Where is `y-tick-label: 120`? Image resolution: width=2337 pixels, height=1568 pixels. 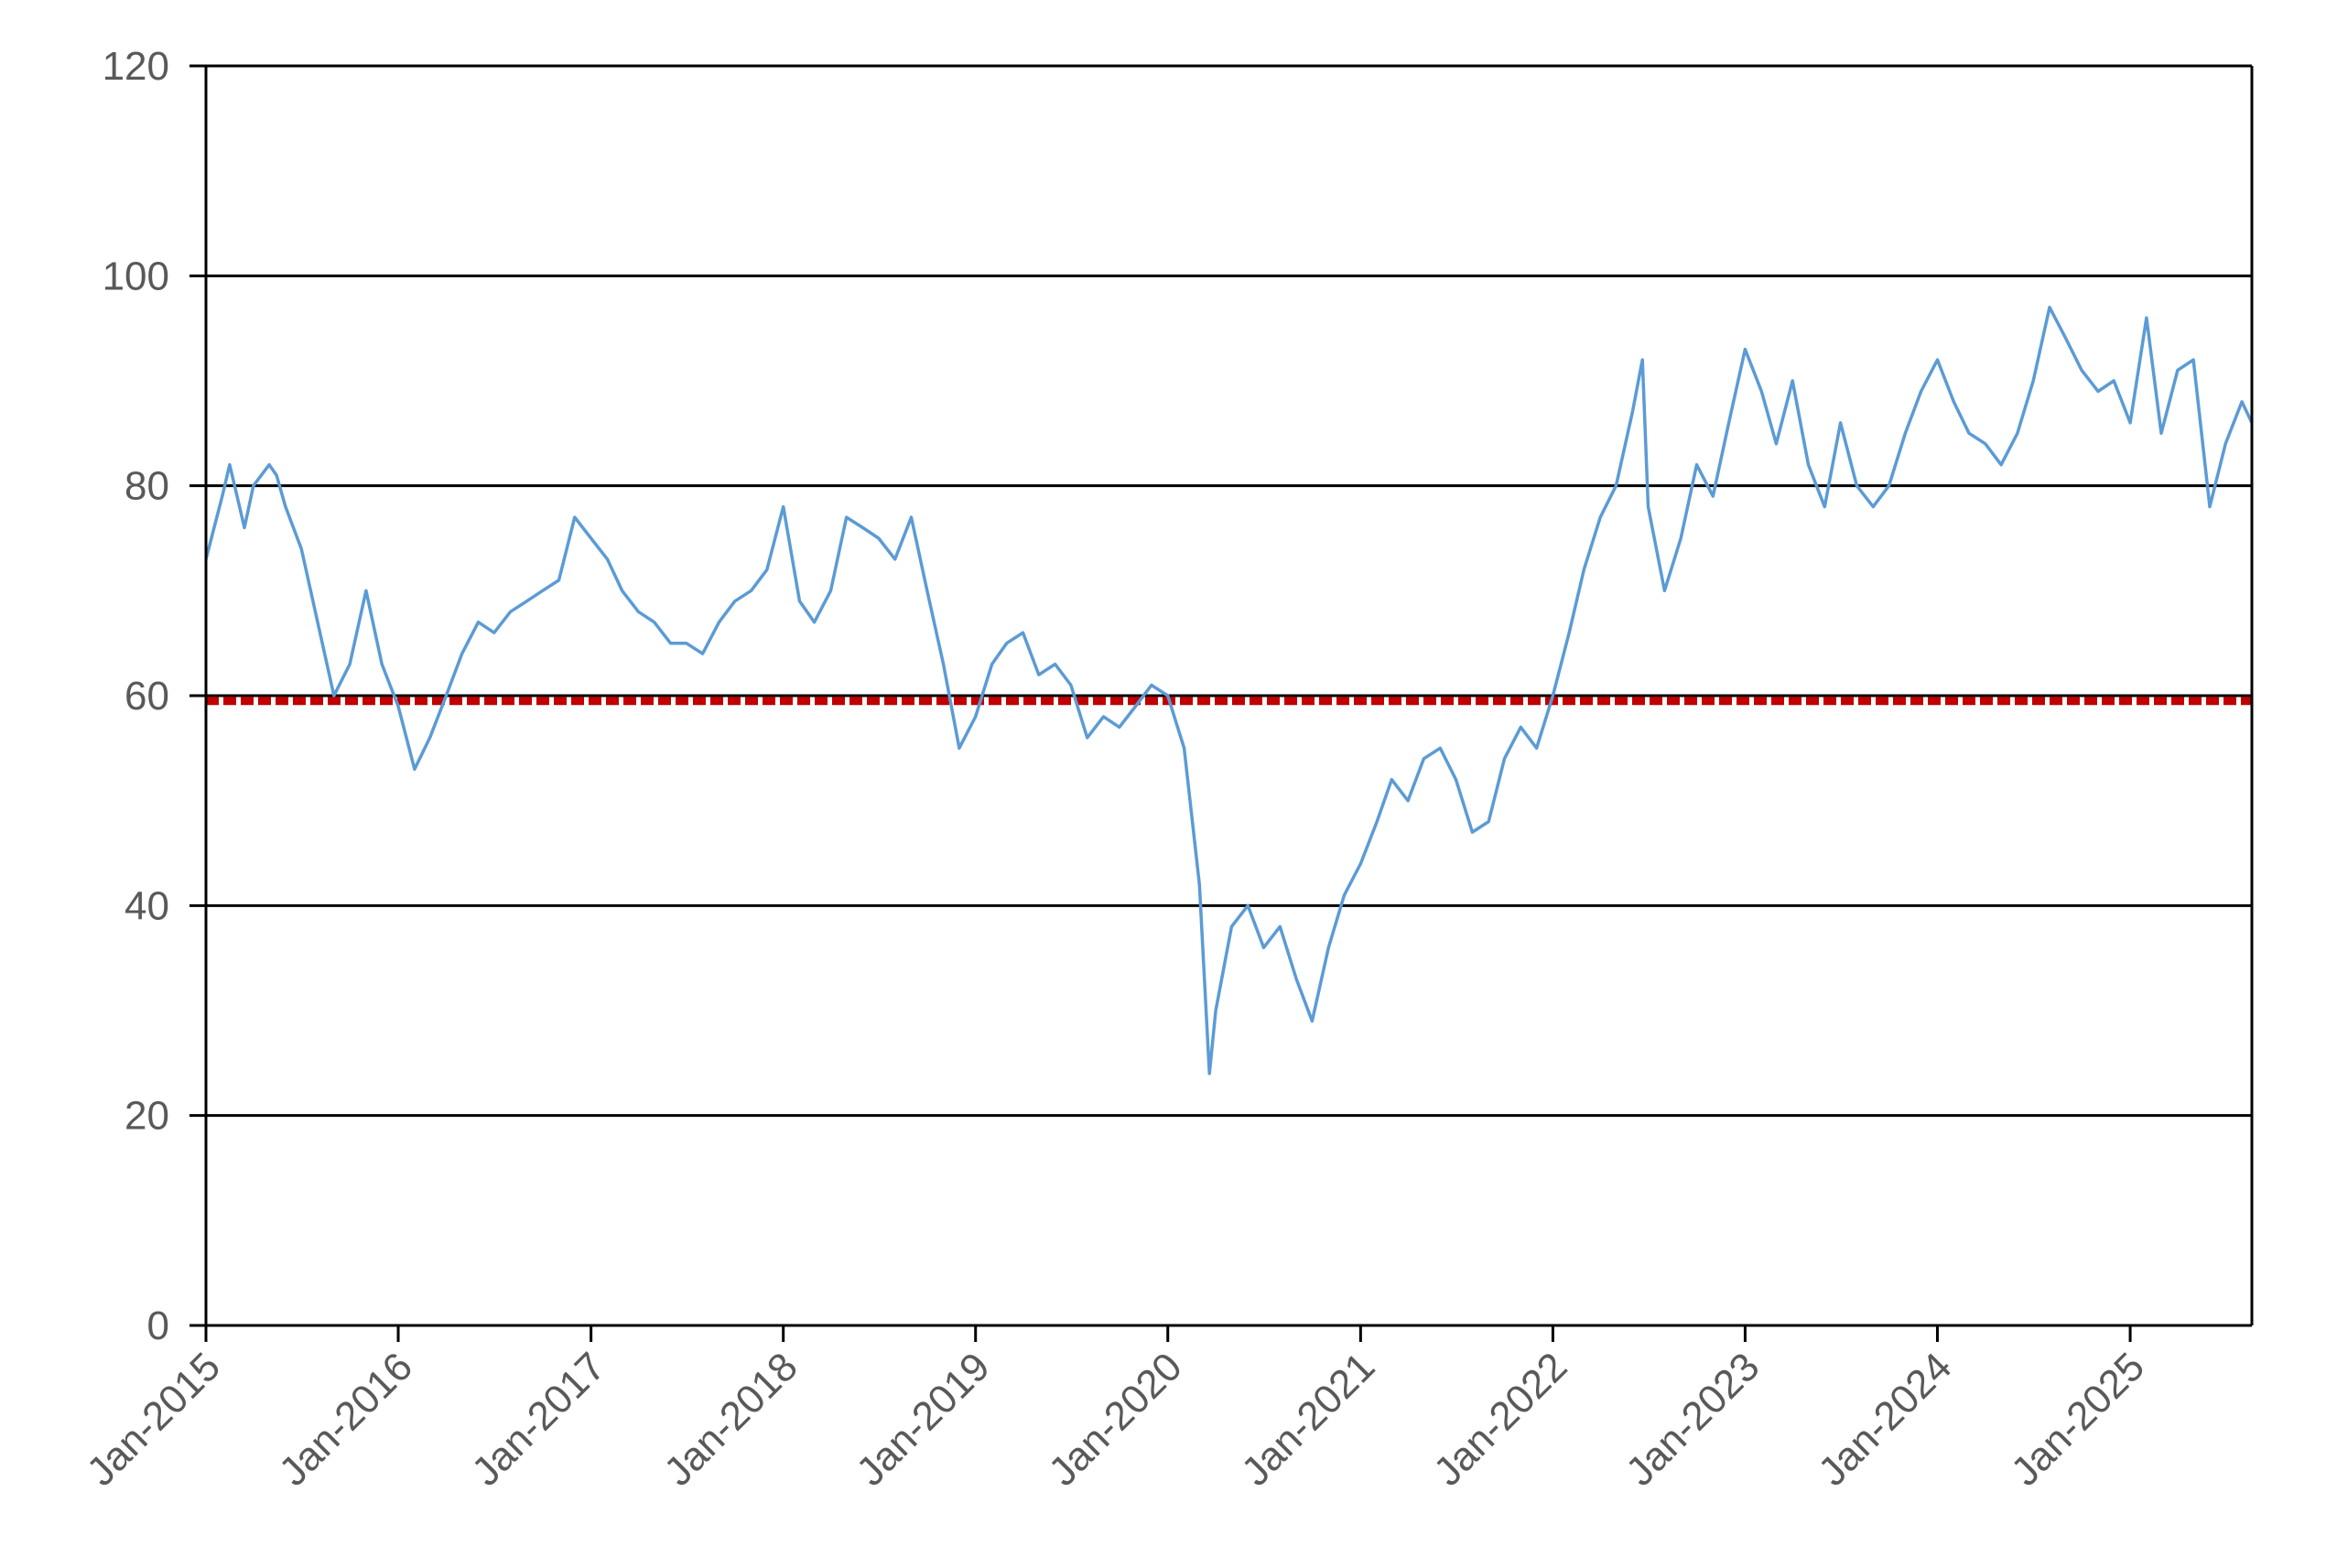
y-tick-label: 120 is located at coordinates (136, 66).